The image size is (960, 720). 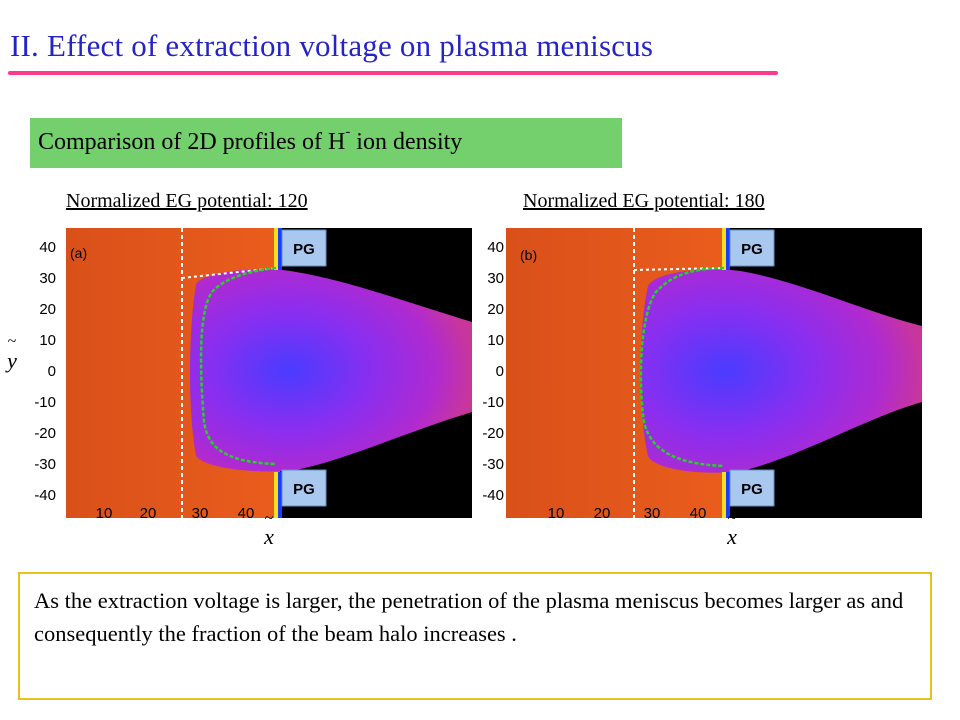 What do you see at coordinates (12, 341) in the screenshot?
I see `y-axis-tilde: ~` at bounding box center [12, 341].